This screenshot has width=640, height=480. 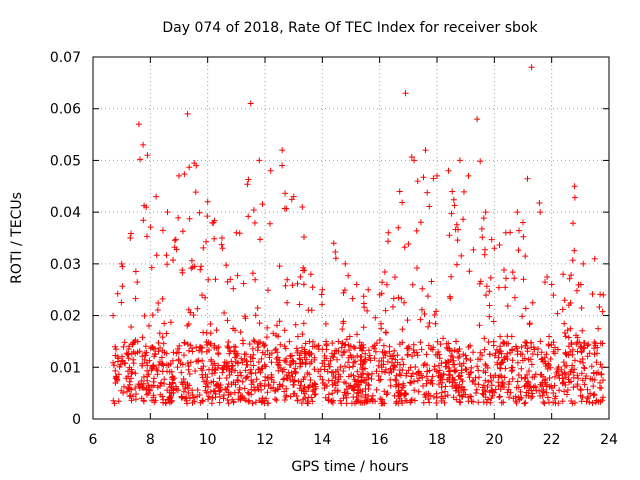 I want to click on y-tick-label: 0.01, so click(x=65, y=368).